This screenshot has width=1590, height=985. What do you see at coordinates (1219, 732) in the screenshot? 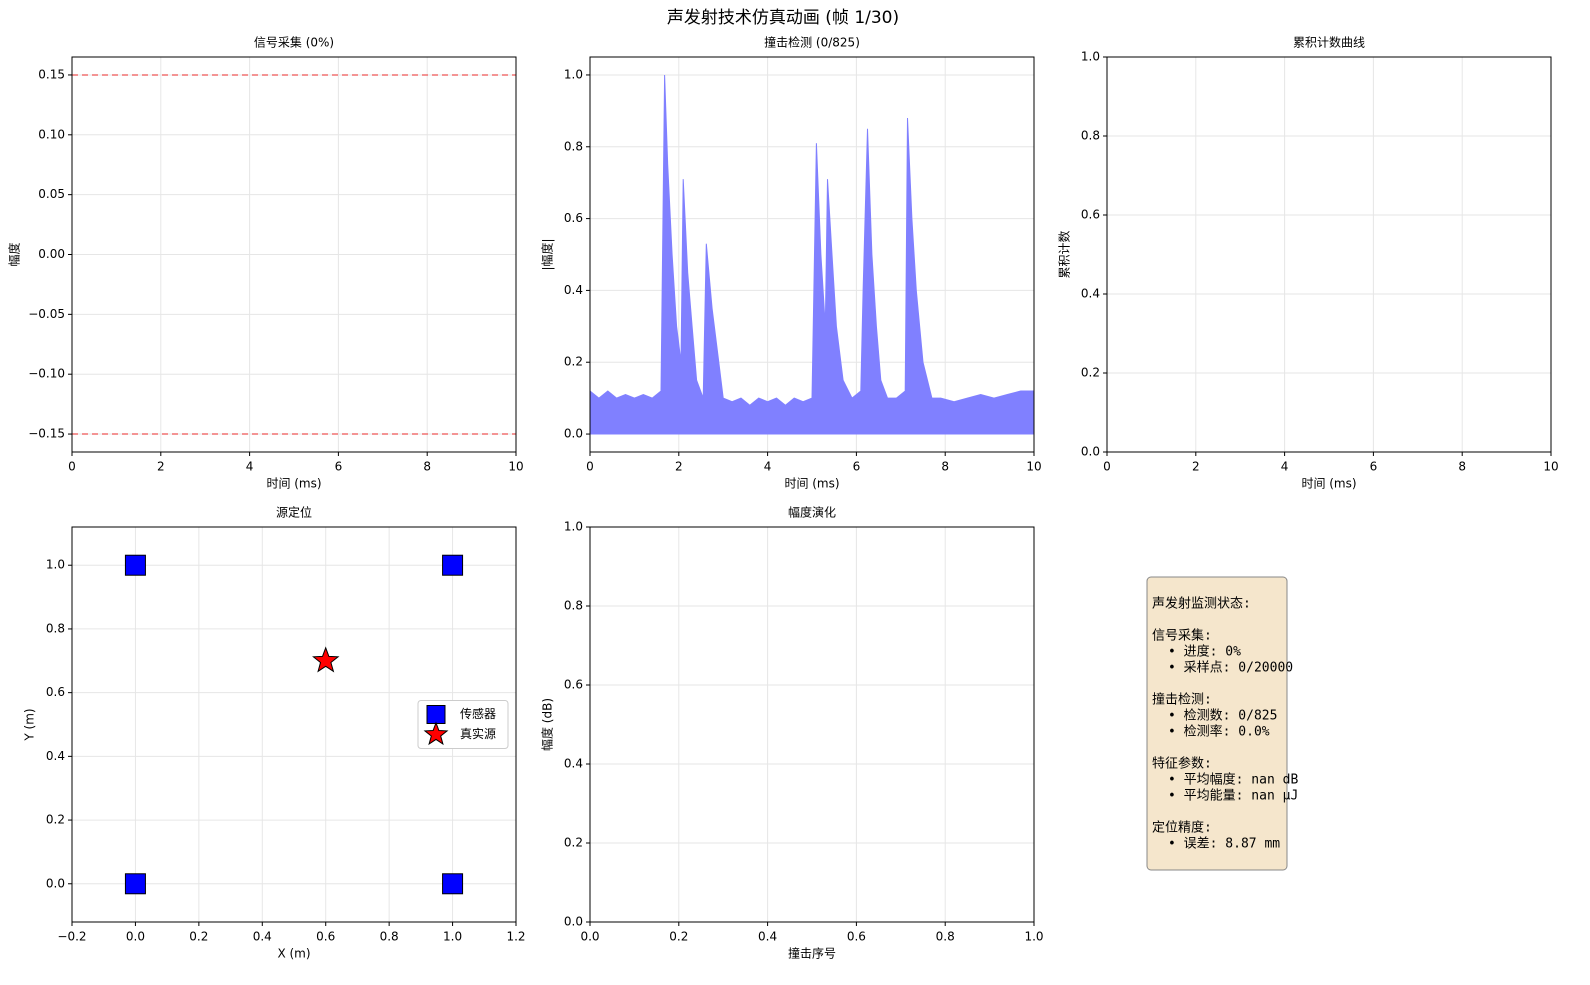
I see `info-item: • 检测率: 0.0%` at bounding box center [1219, 732].